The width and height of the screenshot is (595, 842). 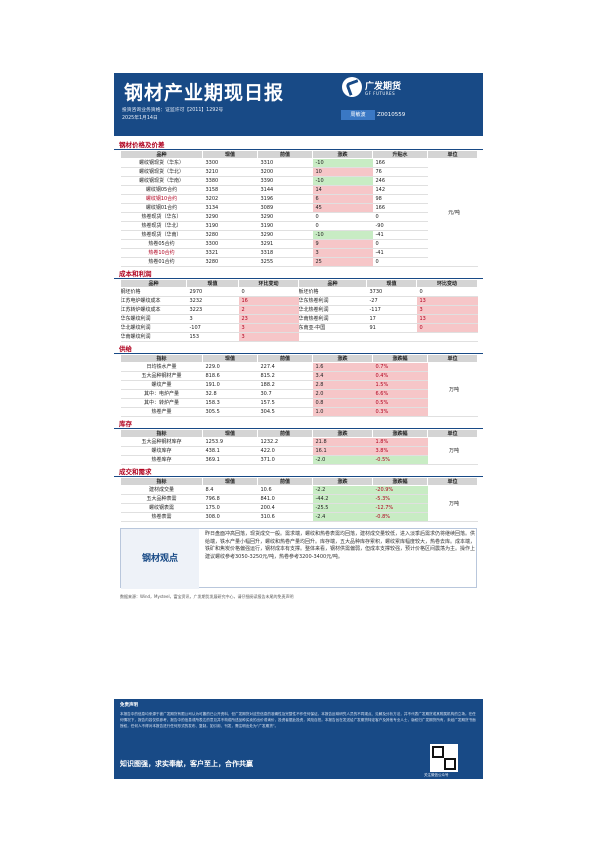 What do you see at coordinates (268, 301) in the screenshot?
I see `cost-item-change: 16` at bounding box center [268, 301].